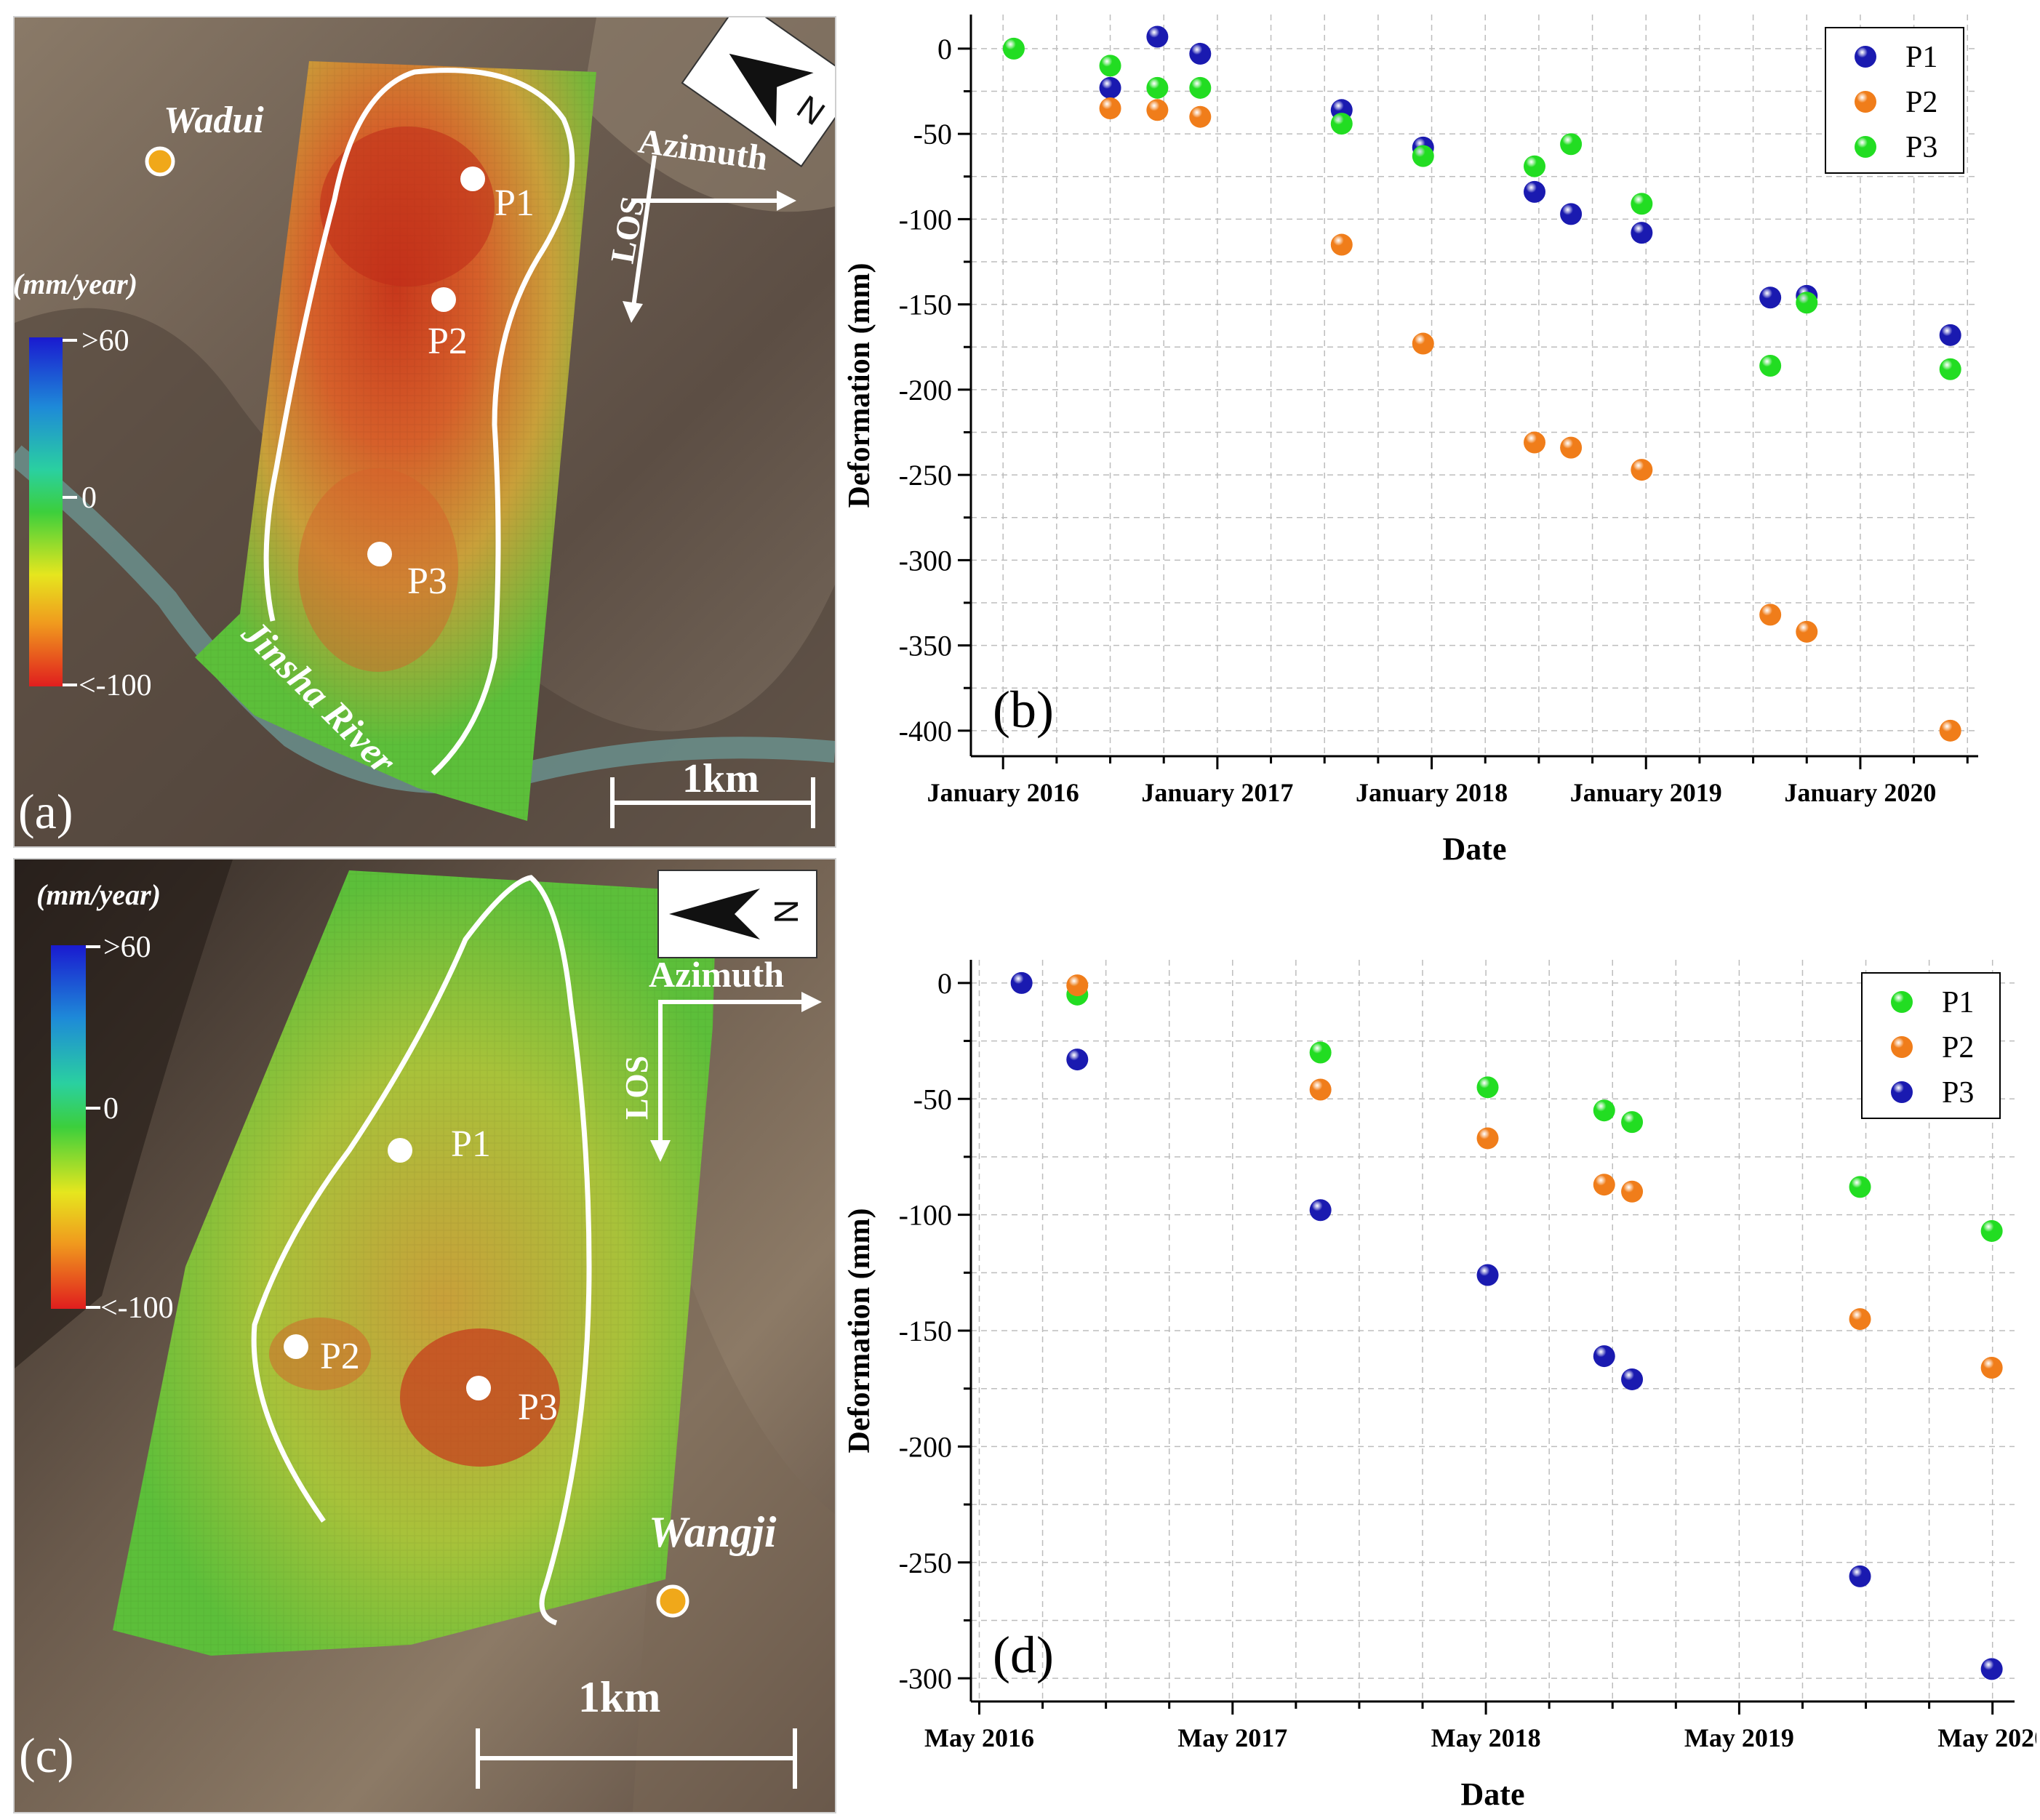 This screenshot has height=1820, width=2040. Describe the element at coordinates (89, 498) in the screenshot. I see `colorbar-mid-label: 0` at that location.